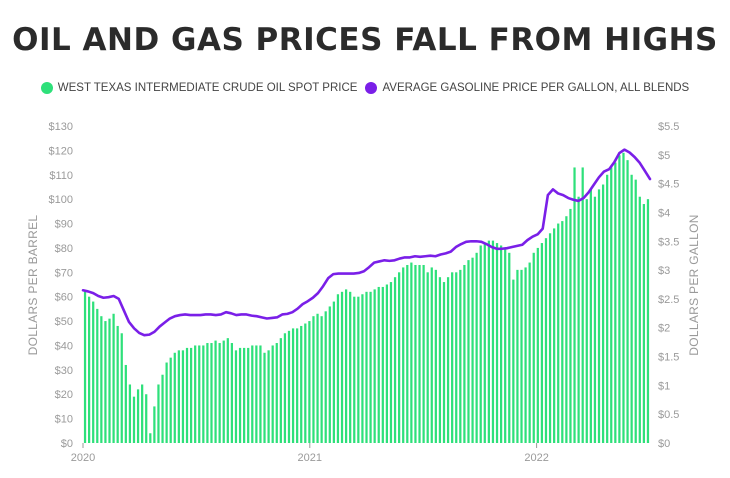 This screenshot has width=730, height=478. Describe the element at coordinates (64, 322) in the screenshot. I see `left-tick-label: $50` at that location.